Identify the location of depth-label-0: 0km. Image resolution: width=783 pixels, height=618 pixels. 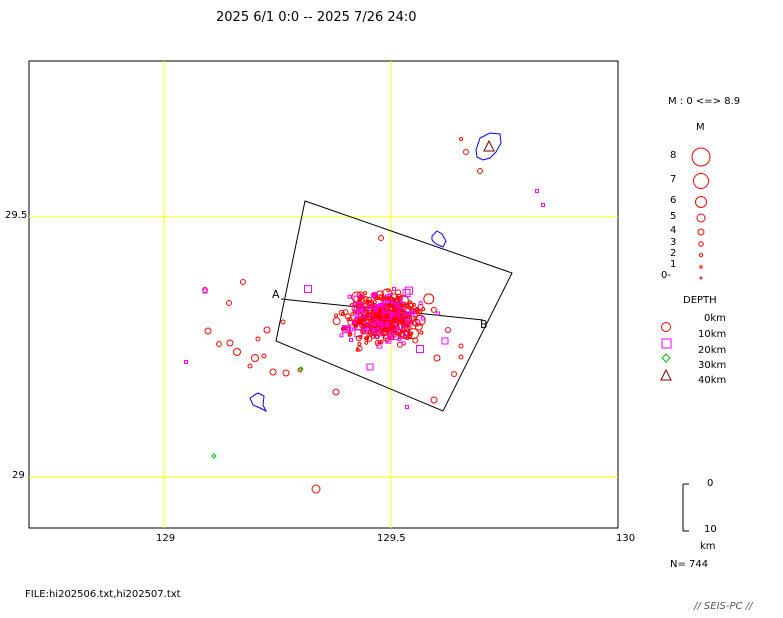
(715, 318).